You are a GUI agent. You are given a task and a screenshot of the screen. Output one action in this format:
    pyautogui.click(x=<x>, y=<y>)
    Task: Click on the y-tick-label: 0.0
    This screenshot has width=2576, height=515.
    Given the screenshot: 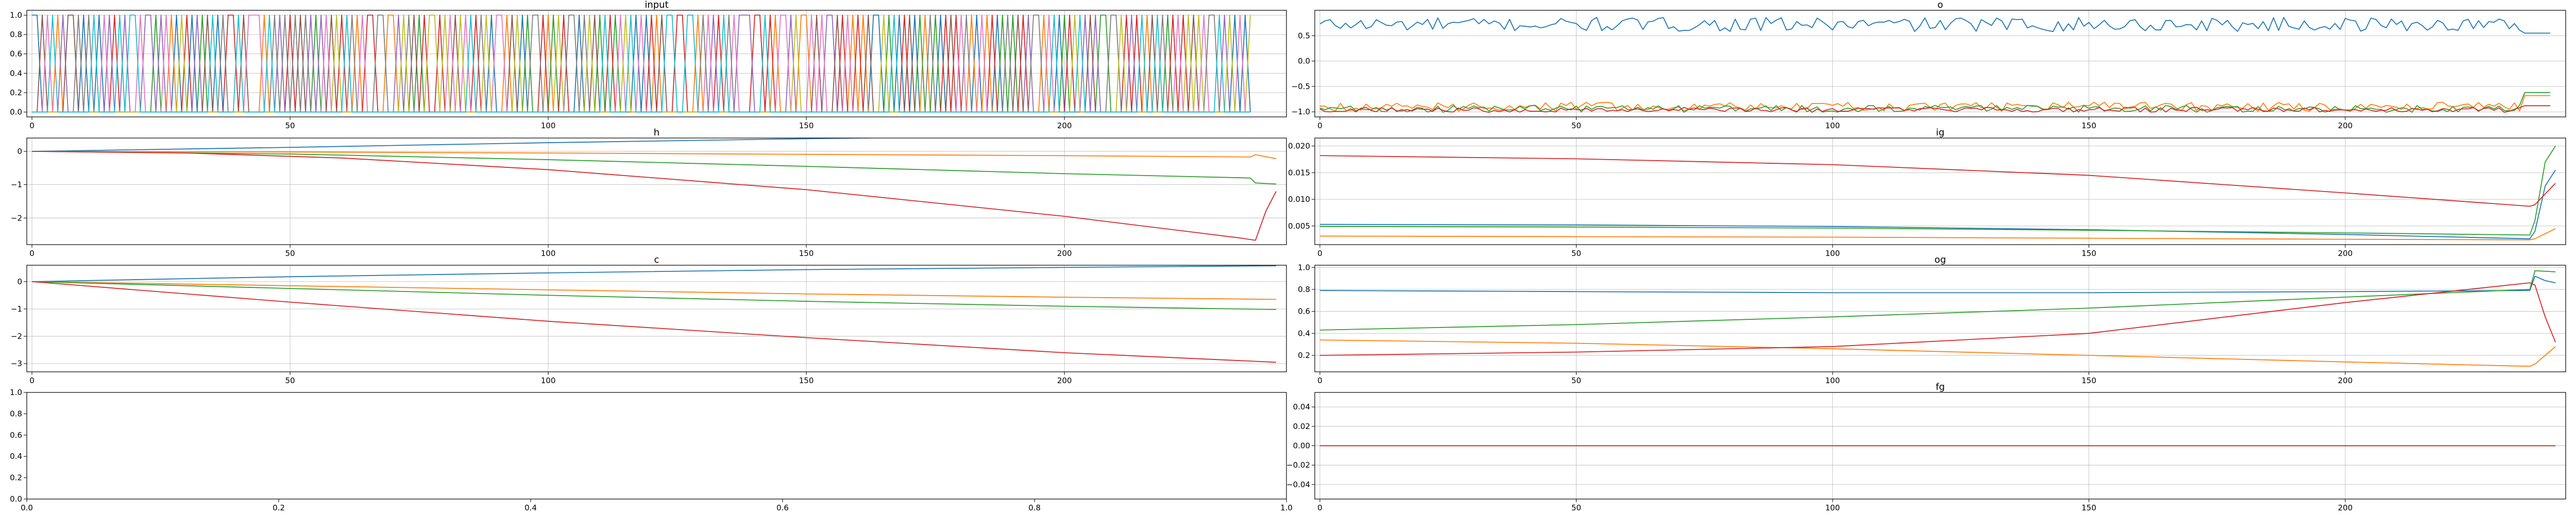 What is the action you would take?
    pyautogui.click(x=16, y=499)
    